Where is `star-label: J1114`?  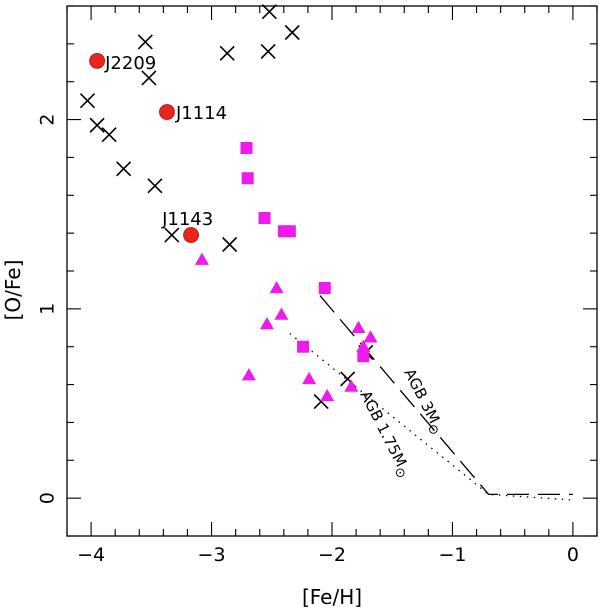 star-label: J1114 is located at coordinates (201, 113).